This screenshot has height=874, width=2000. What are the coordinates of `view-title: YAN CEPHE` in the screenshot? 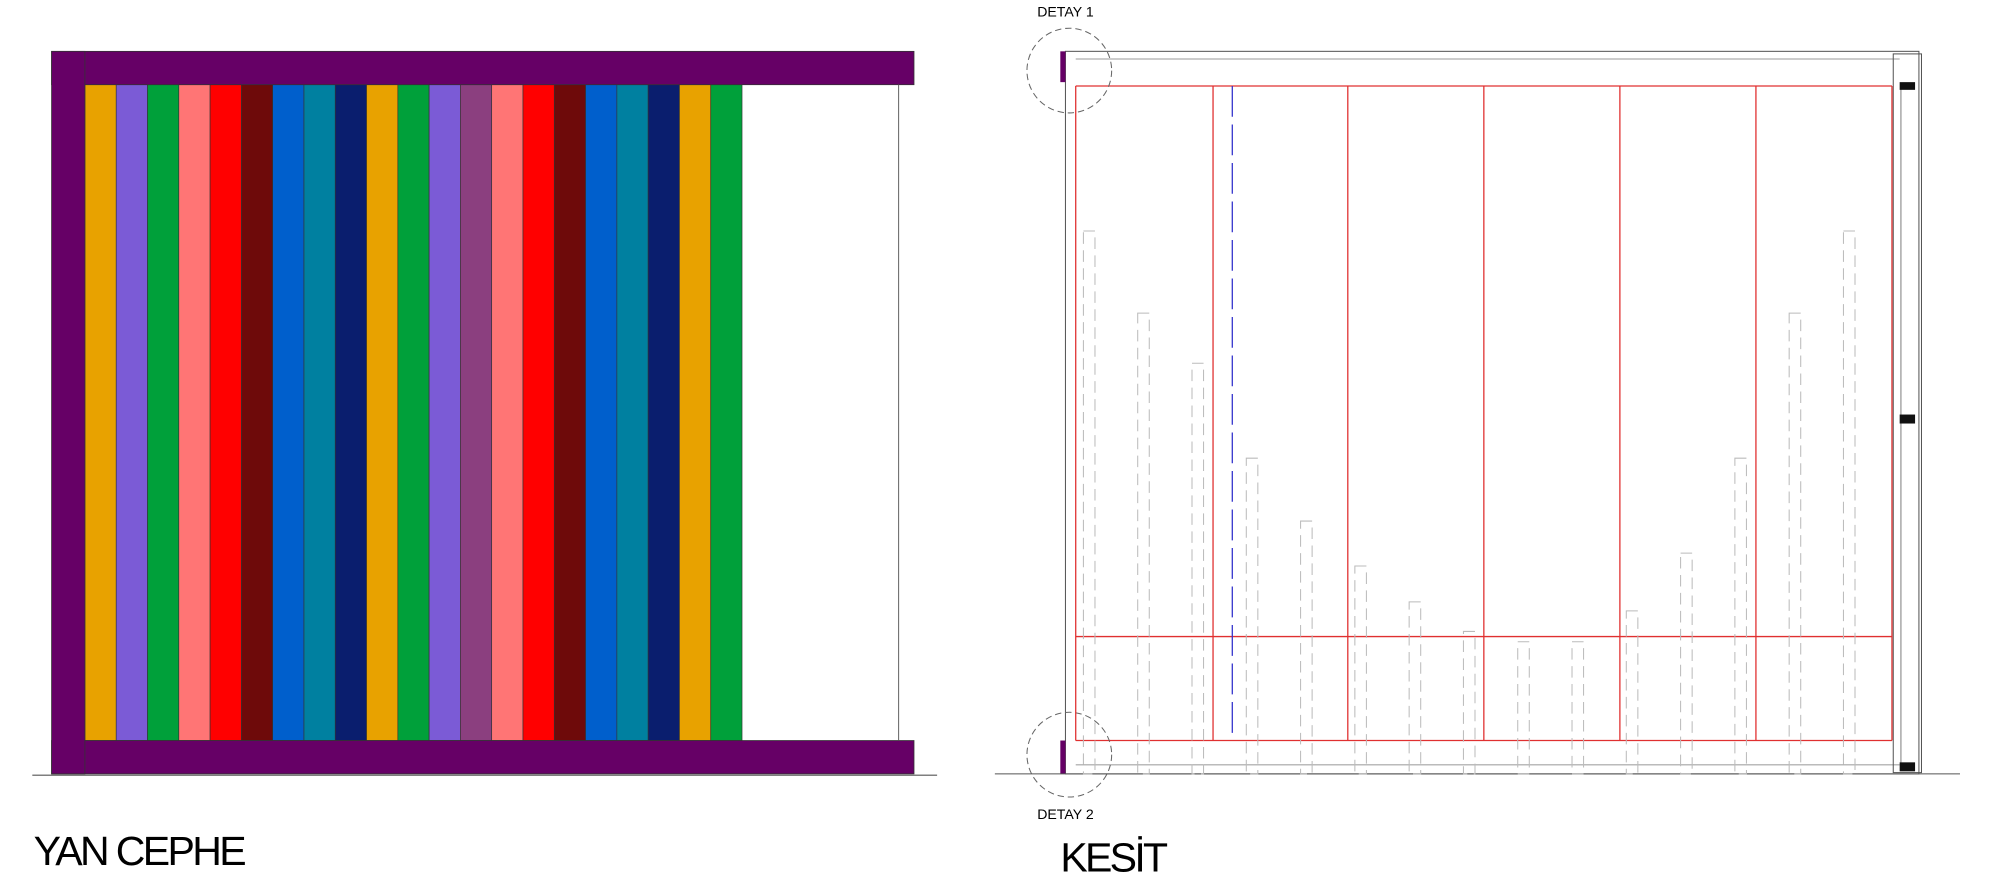 It's located at (140, 851).